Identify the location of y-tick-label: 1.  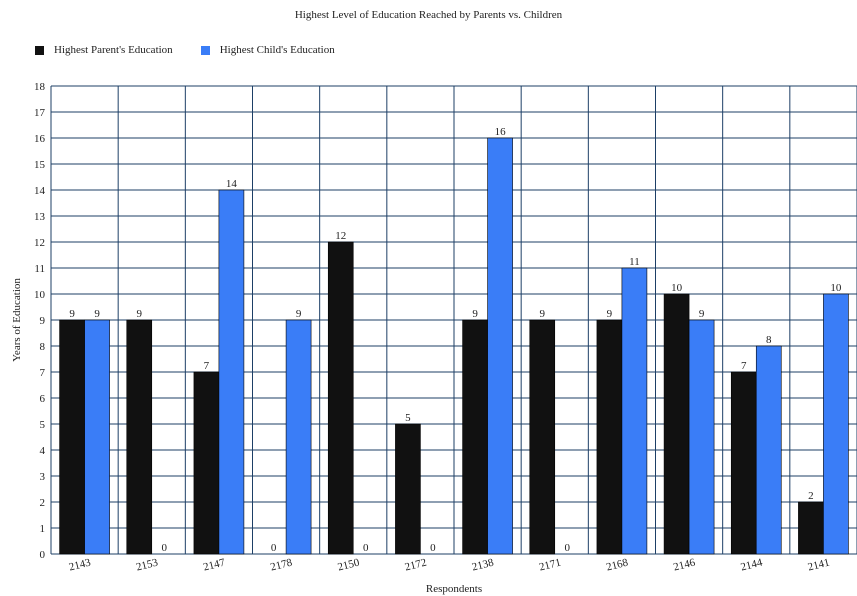
(43, 529).